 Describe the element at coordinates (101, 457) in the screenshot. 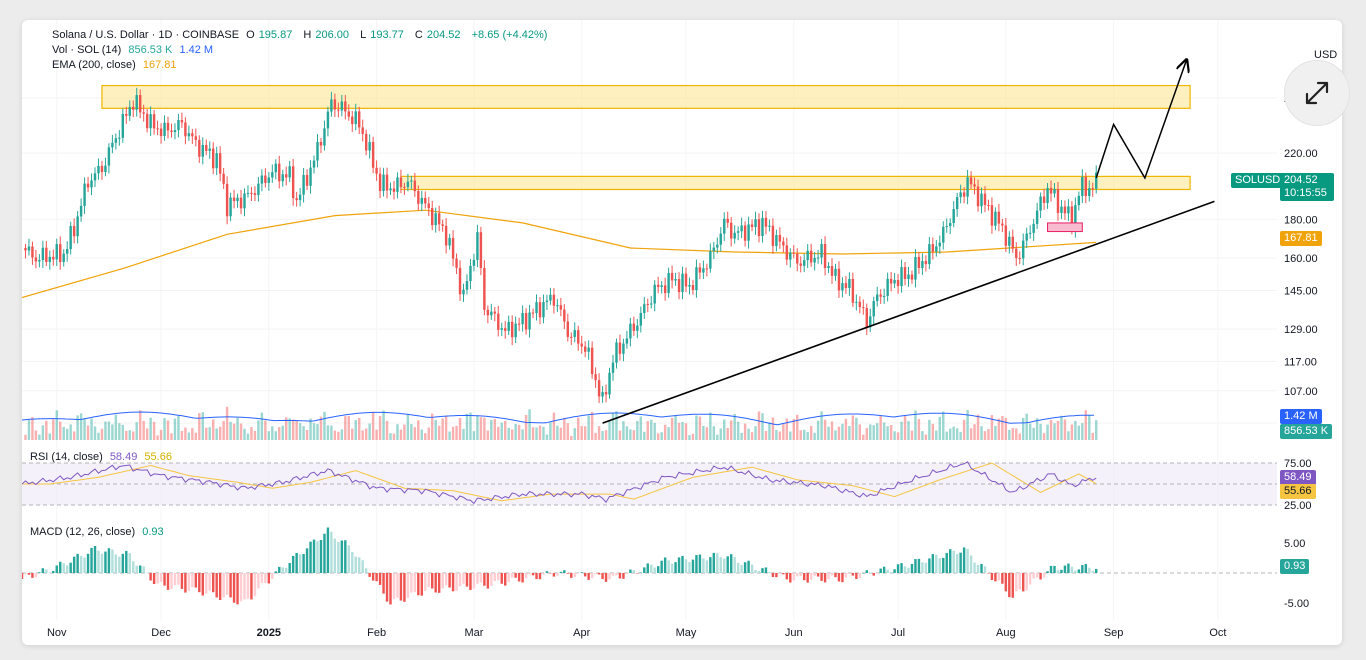

I see `rsi-legend: RSI (14, close) 58.49 55.66` at that location.